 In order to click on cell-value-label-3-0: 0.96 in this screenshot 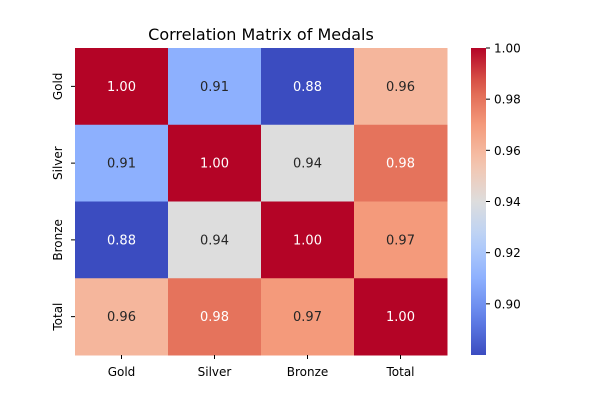, I will do `click(121, 317)`.